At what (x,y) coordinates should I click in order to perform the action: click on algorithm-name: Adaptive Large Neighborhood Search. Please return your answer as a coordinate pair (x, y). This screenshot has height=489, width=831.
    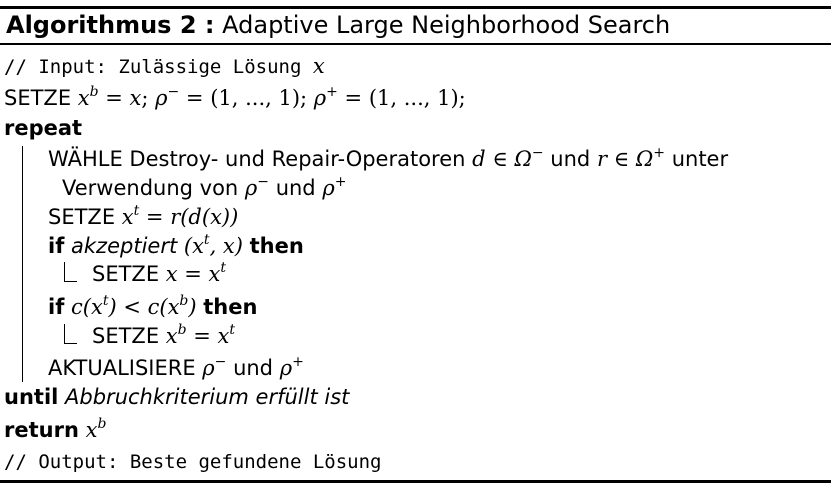
    Looking at the image, I should click on (446, 25).